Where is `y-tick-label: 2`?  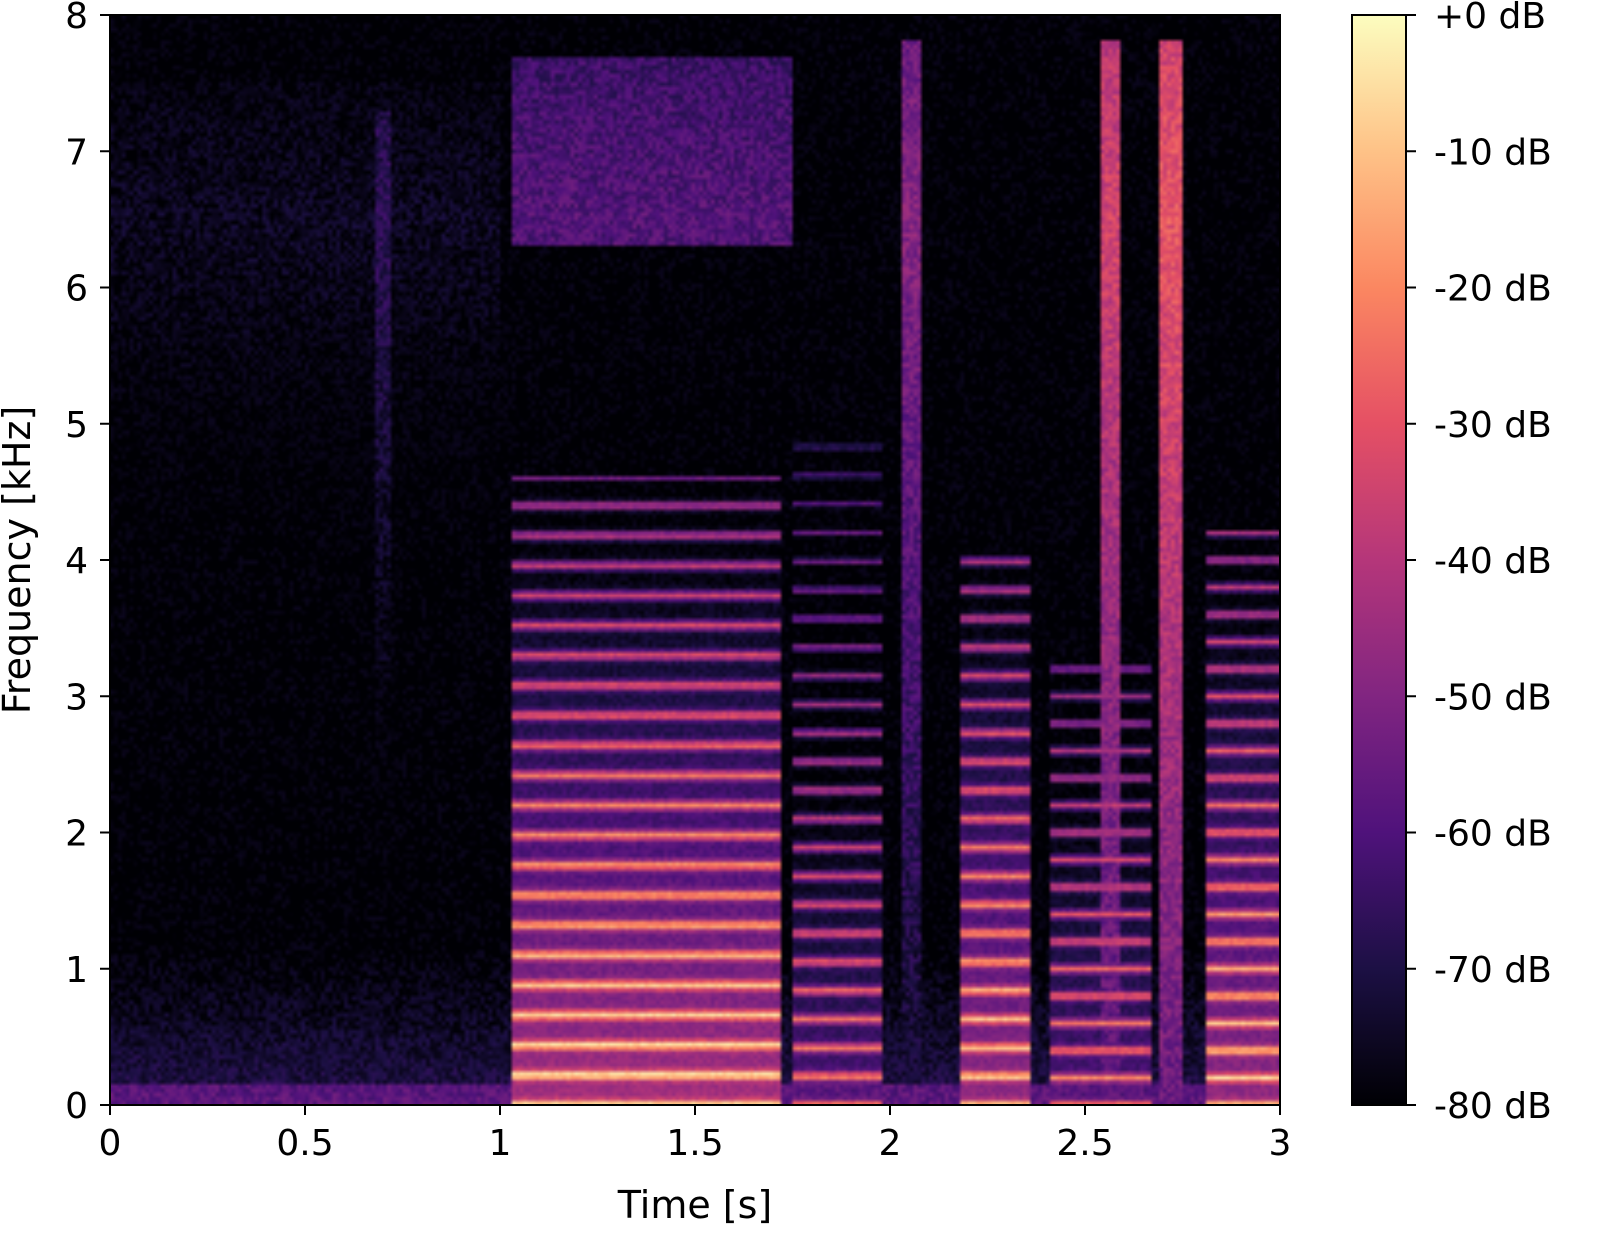 y-tick-label: 2 is located at coordinates (76, 834).